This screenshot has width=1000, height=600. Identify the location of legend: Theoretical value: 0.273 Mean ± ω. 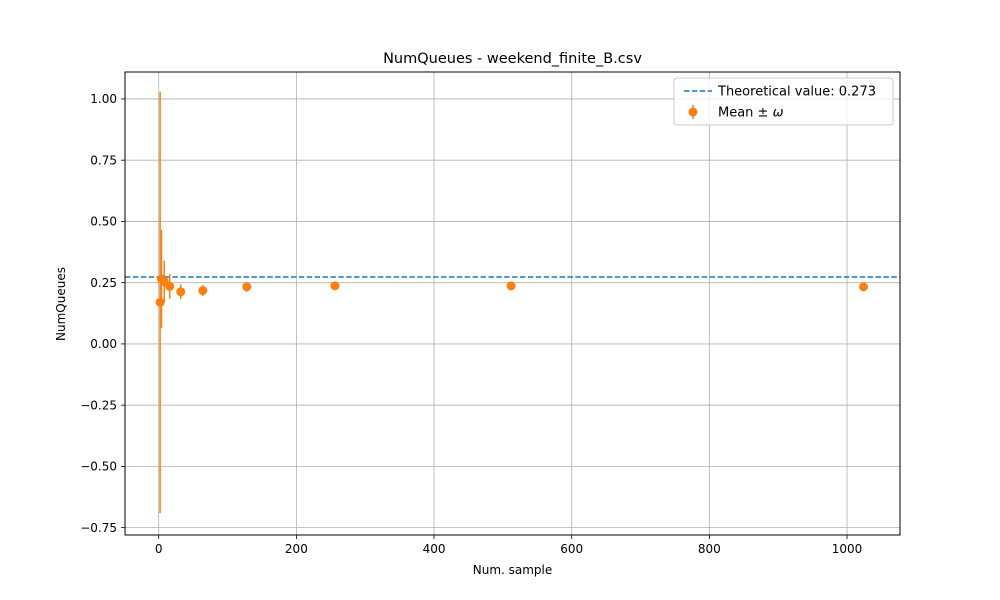
(783, 101).